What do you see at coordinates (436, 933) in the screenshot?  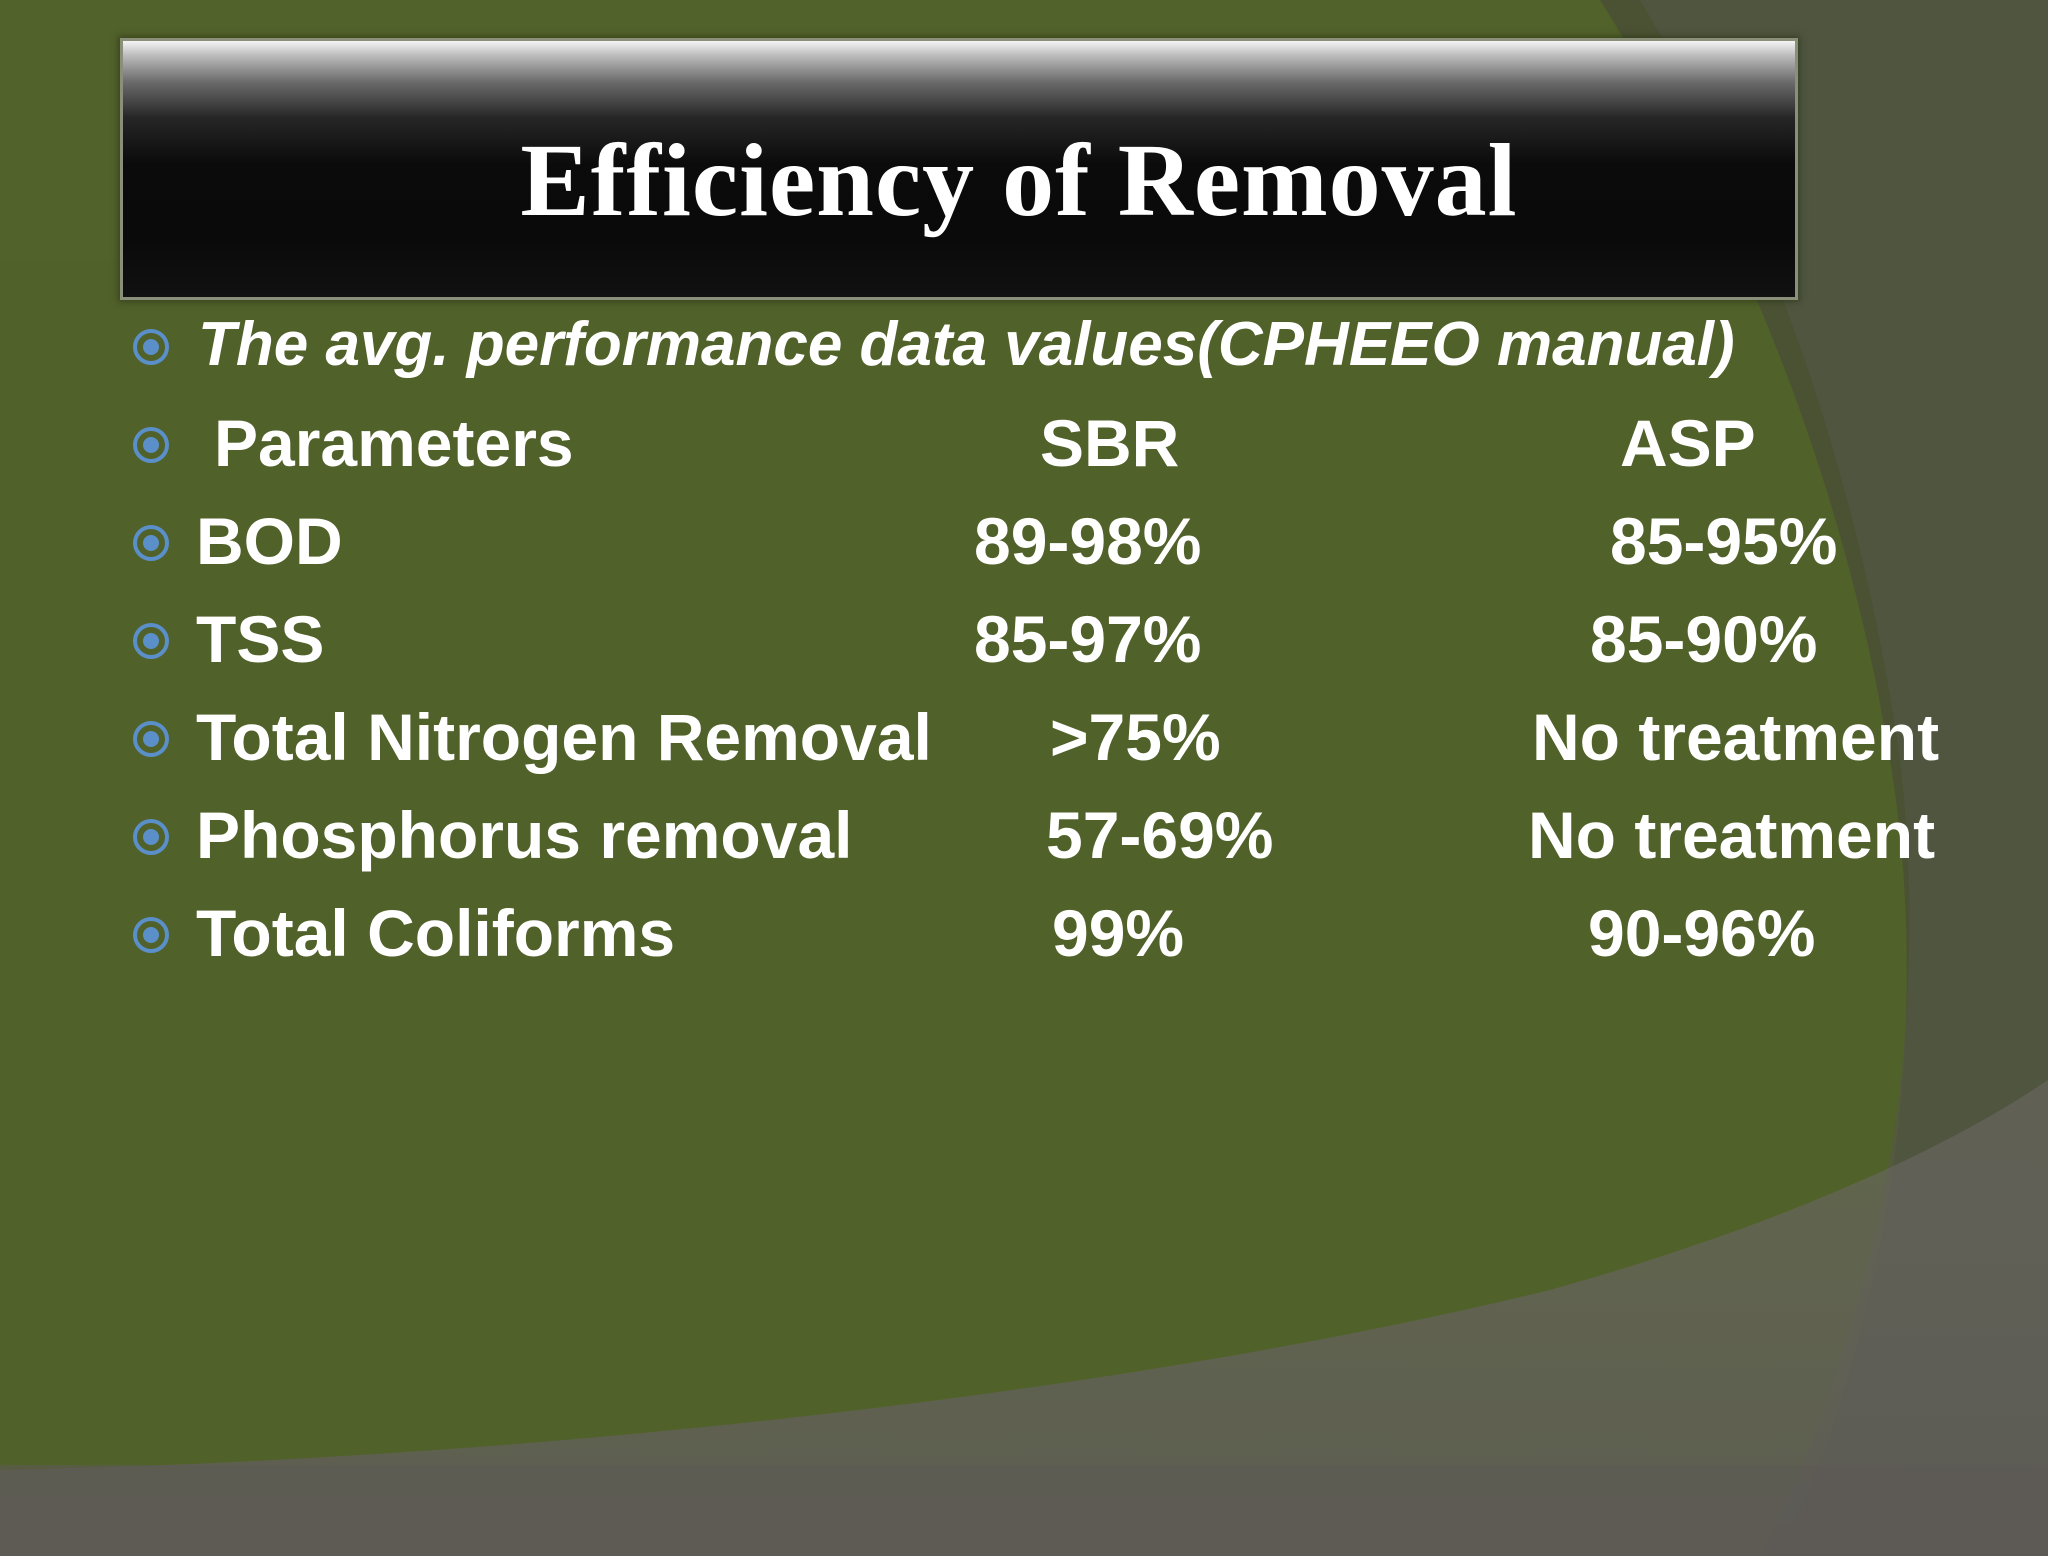 I see `row-parameter: Total Coliforms` at bounding box center [436, 933].